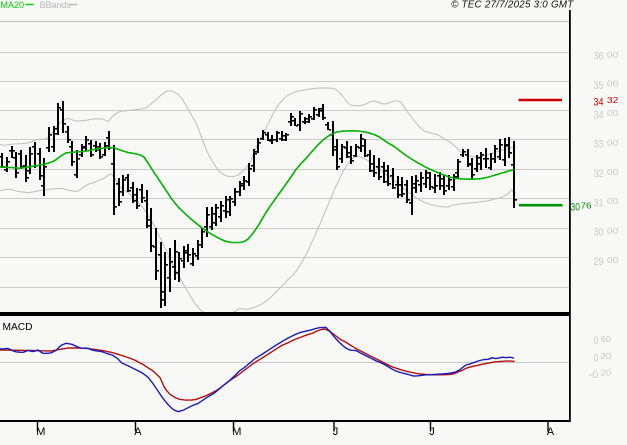 Image resolution: width=627 pixels, height=445 pixels. What do you see at coordinates (586, 205) in the screenshot?
I see `svg-text: 76` at bounding box center [586, 205].